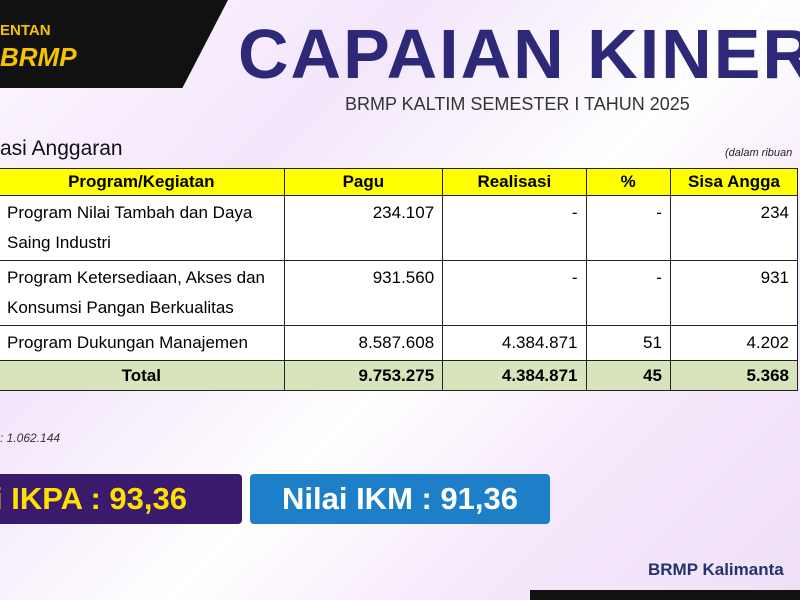 The image size is (800, 600). I want to click on number-cell: 4.384.871, so click(514, 343).